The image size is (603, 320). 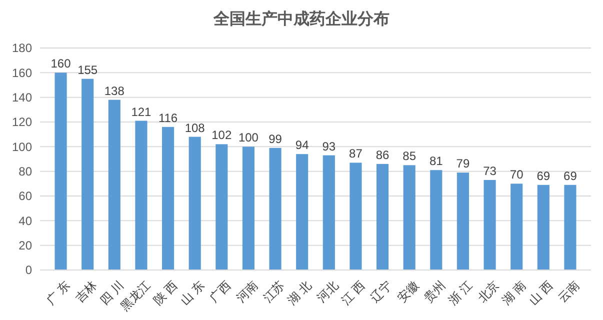 What do you see at coordinates (541, 293) in the screenshot?
I see `x-tick-label: 山 西` at bounding box center [541, 293].